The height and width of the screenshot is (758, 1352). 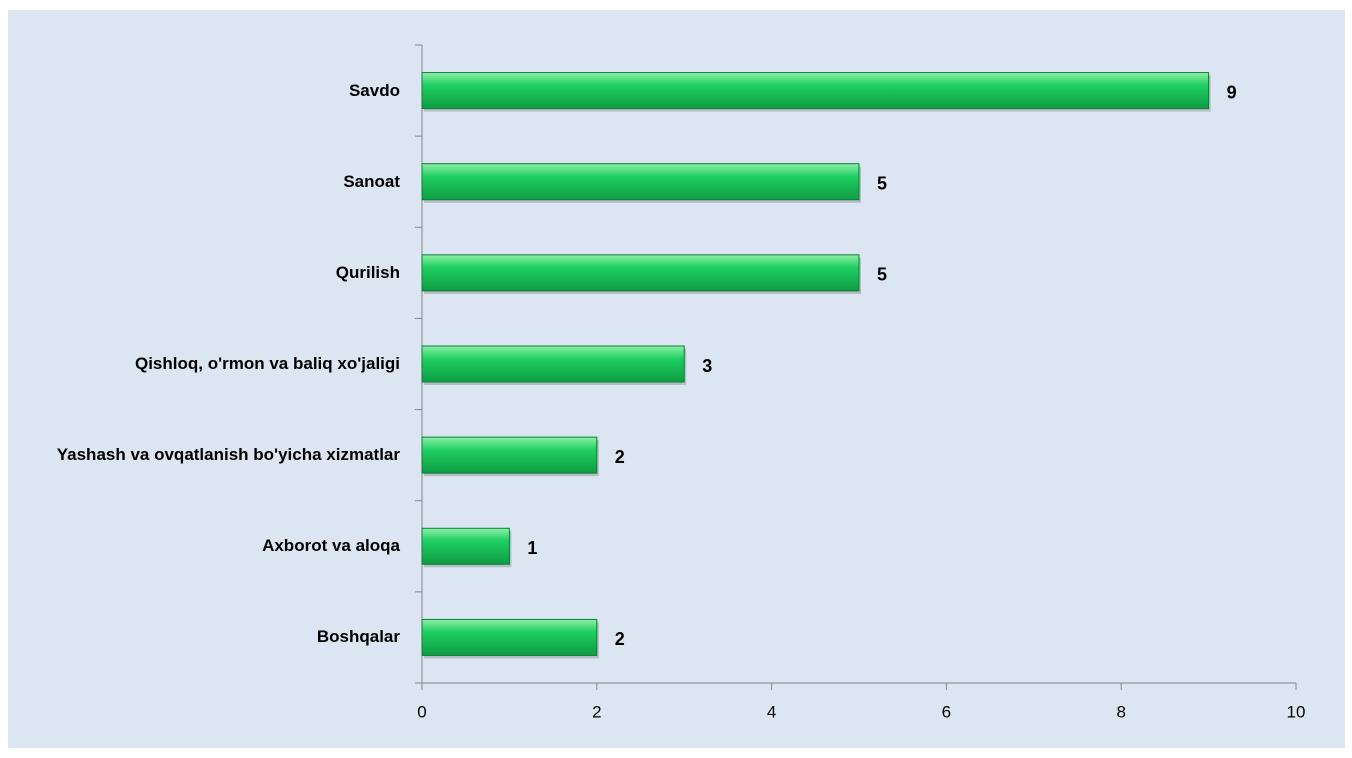 What do you see at coordinates (596, 711) in the screenshot?
I see `x-tick-label: 2` at bounding box center [596, 711].